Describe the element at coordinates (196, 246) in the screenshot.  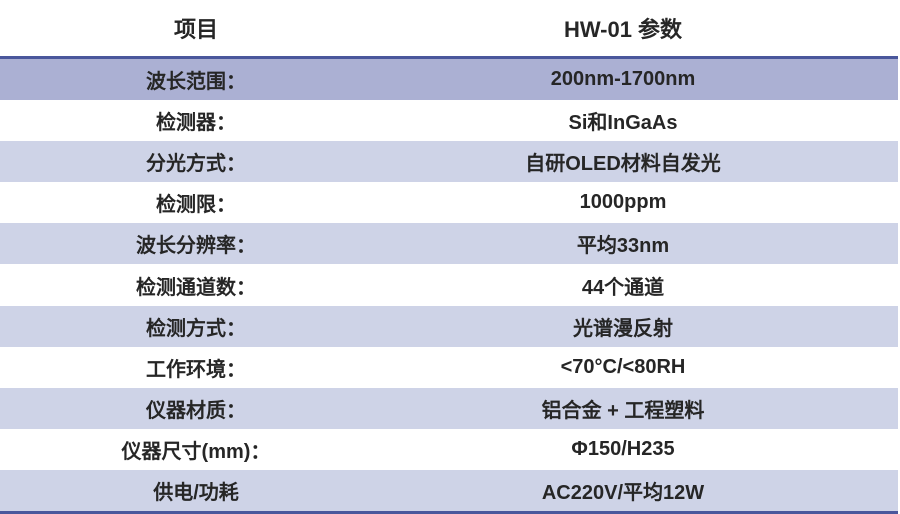
I see `row-label: 波长分辨率：` at that location.